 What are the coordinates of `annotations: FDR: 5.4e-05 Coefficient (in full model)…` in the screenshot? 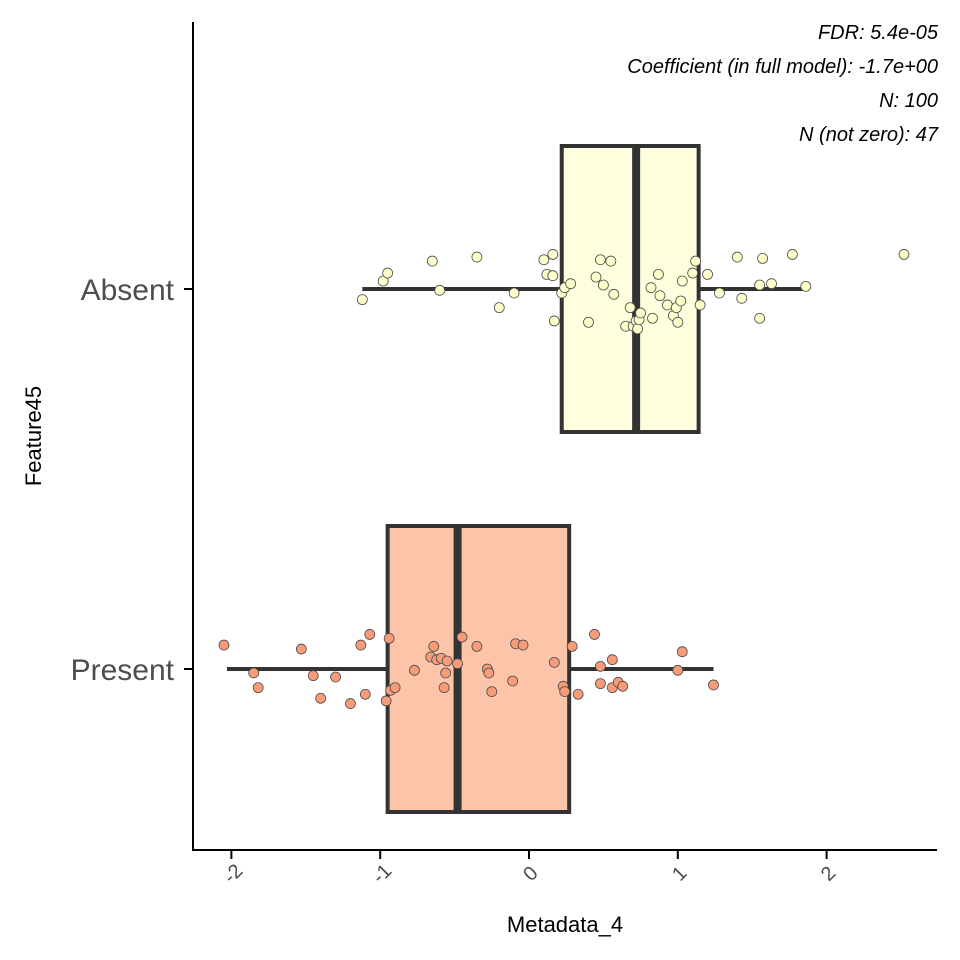 It's located at (783, 84).